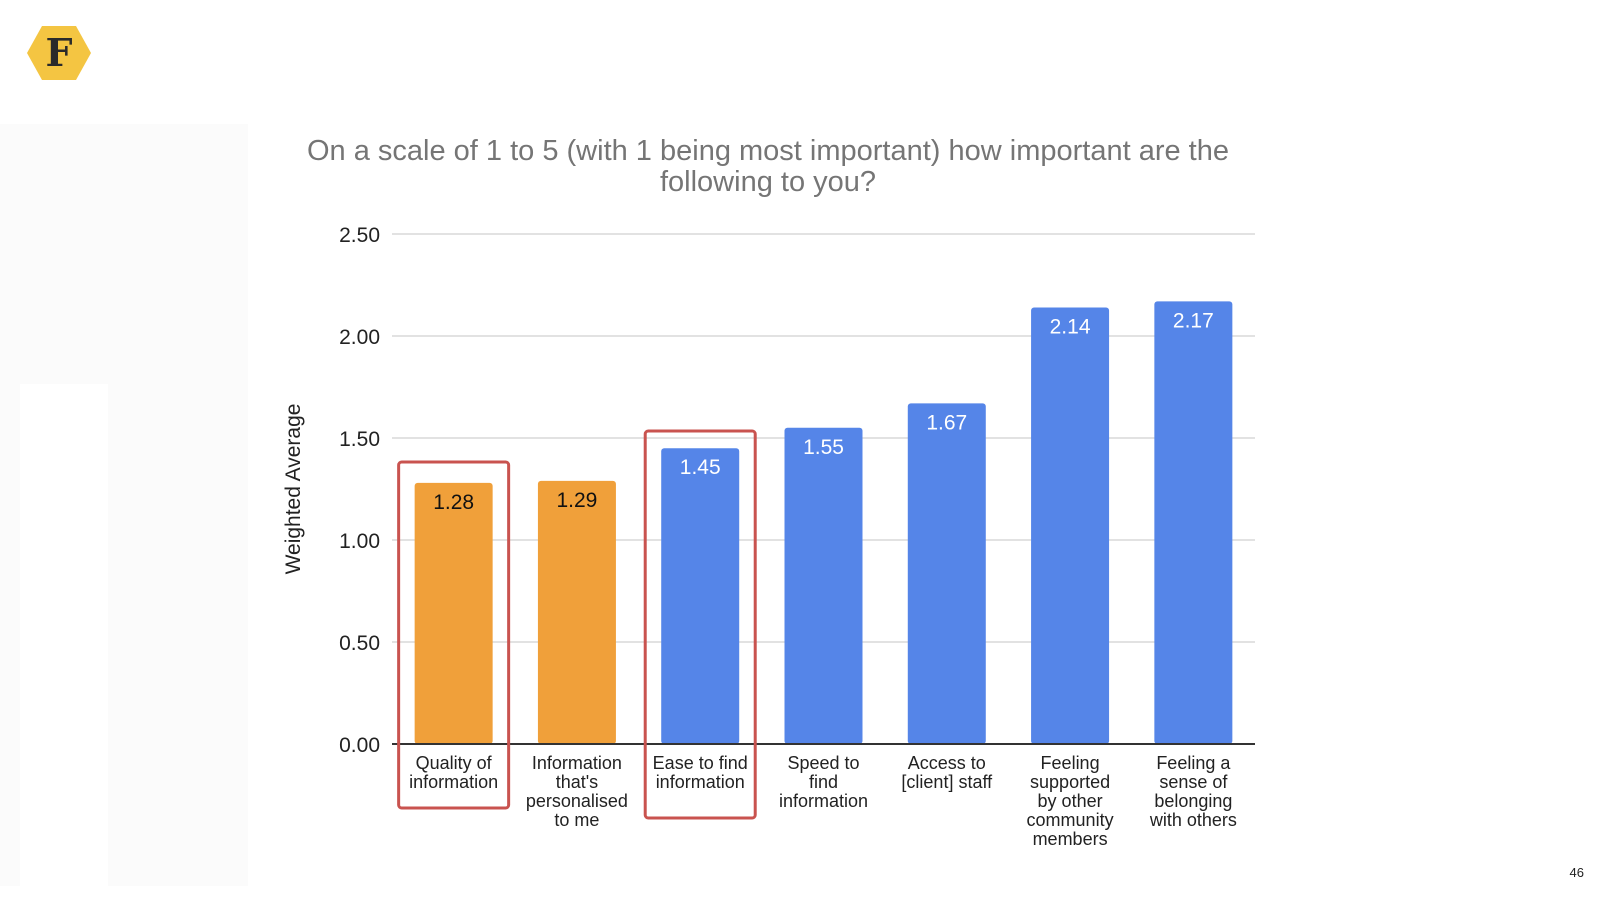  What do you see at coordinates (453, 502) in the screenshot?
I see `data-label: 1.28` at bounding box center [453, 502].